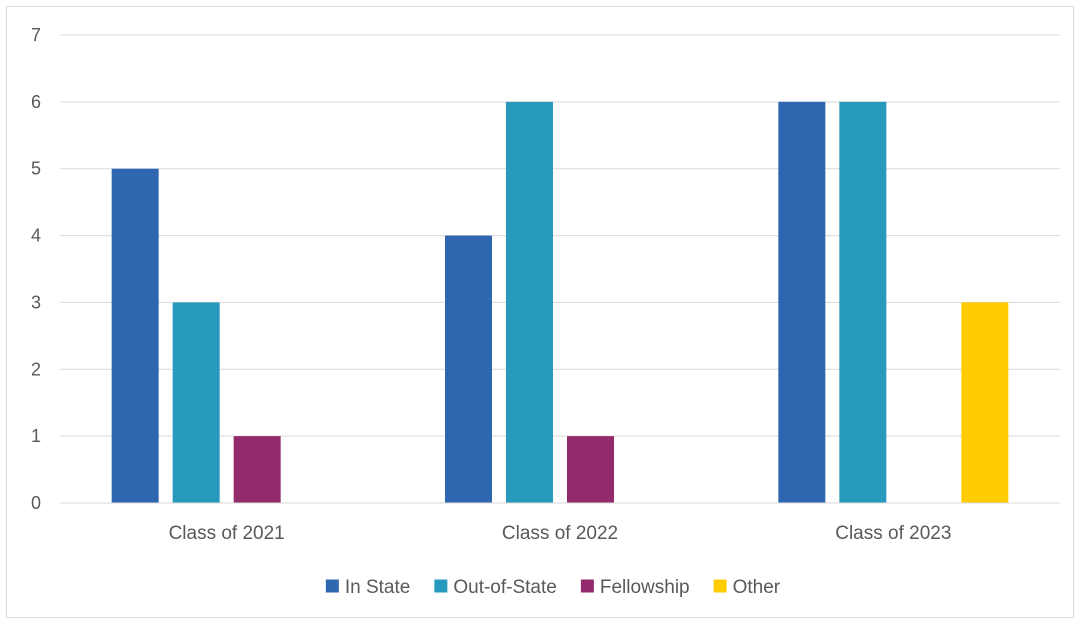 This screenshot has height=620, width=1077. I want to click on legend-label-other: Other, so click(757, 587).